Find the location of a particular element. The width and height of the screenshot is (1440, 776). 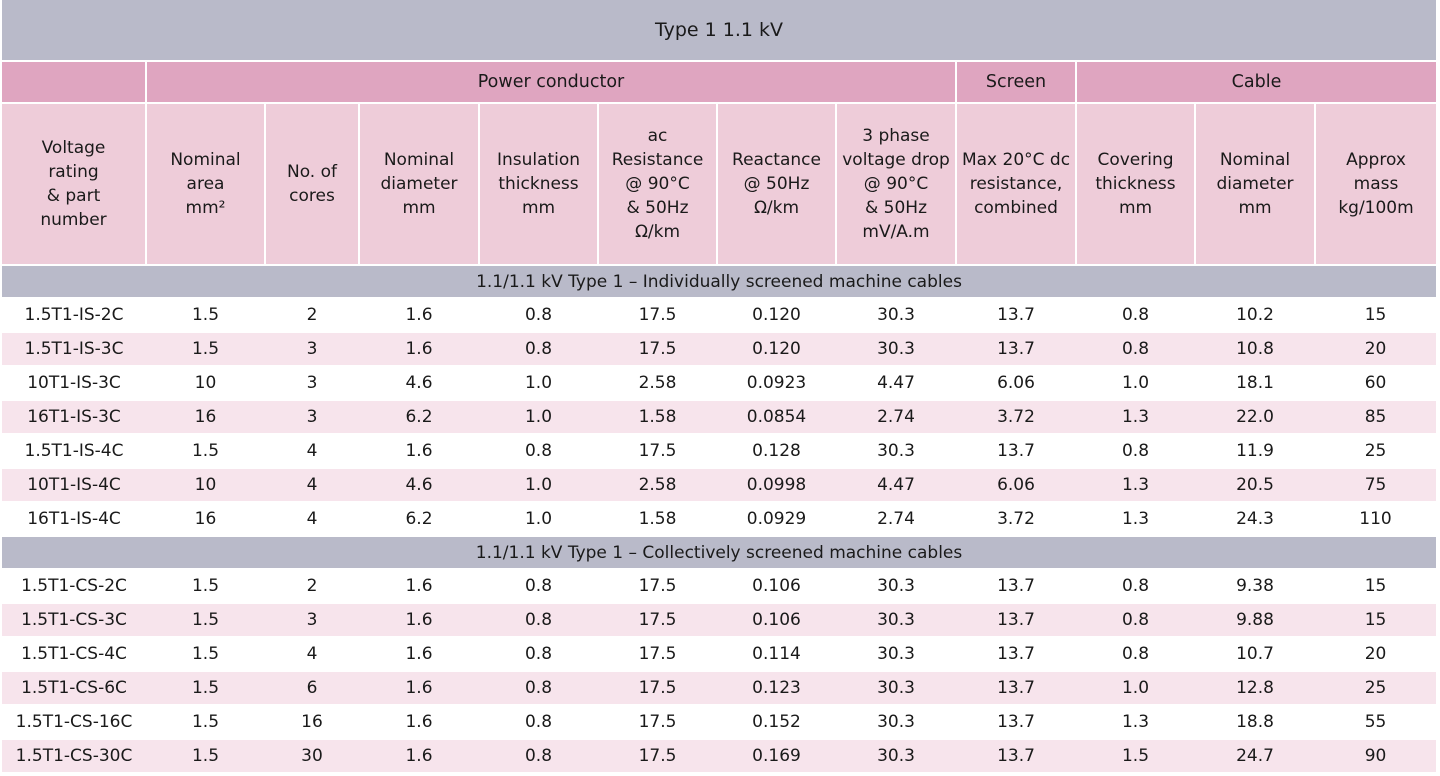

table-cell: 12.8 is located at coordinates (1255, 688).